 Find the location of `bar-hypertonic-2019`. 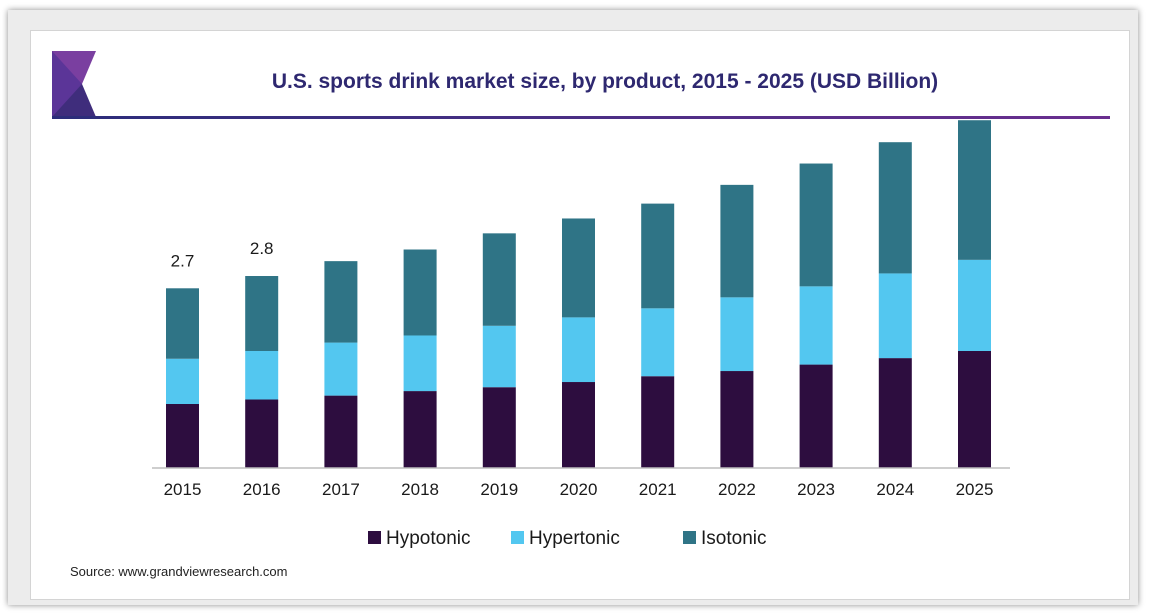

bar-hypertonic-2019 is located at coordinates (499, 356).